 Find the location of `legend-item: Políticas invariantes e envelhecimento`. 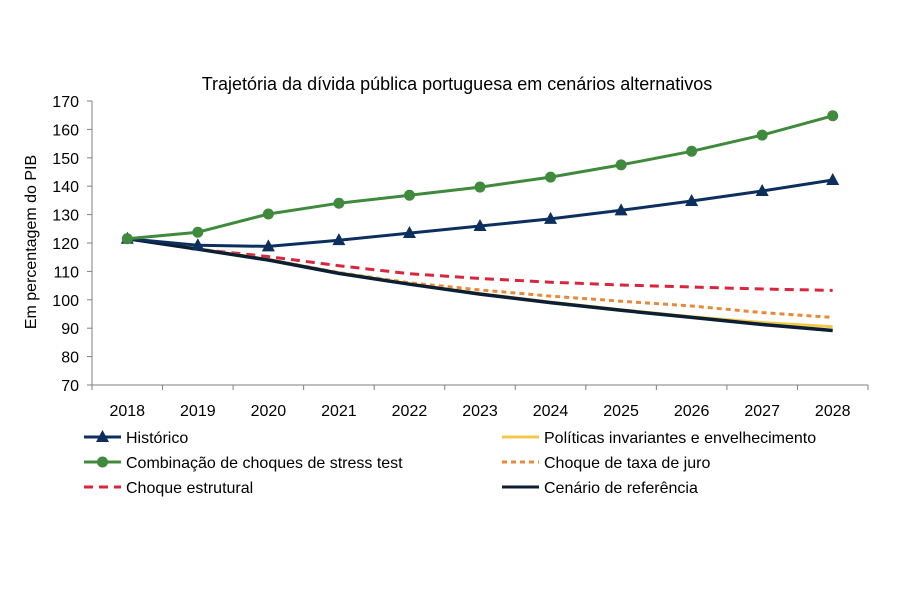

legend-item: Políticas invariantes e envelhecimento is located at coordinates (659, 438).